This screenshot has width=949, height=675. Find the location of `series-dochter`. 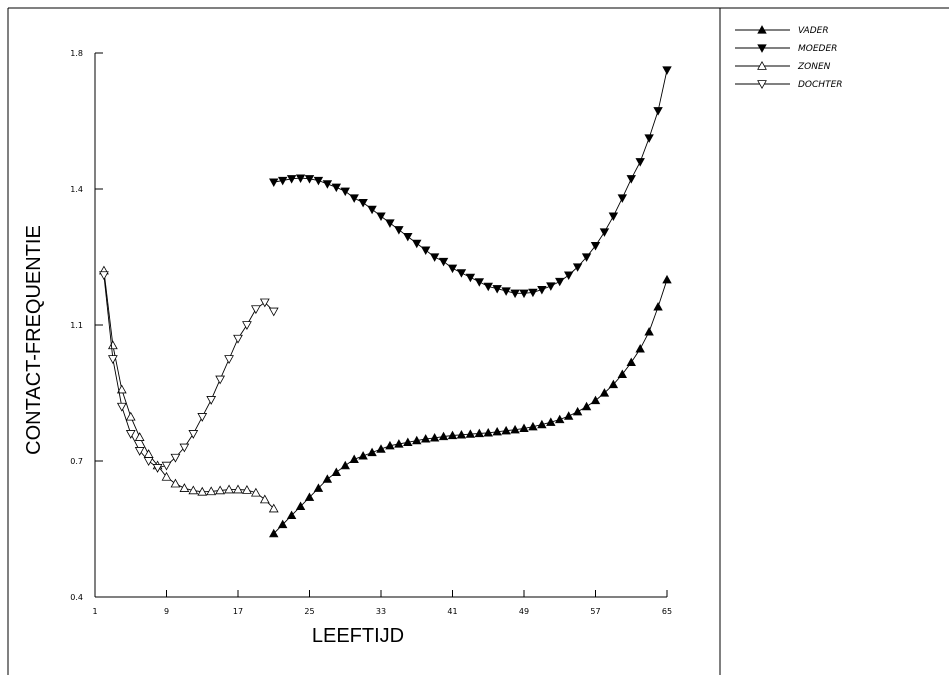

series-dochter is located at coordinates (189, 372).